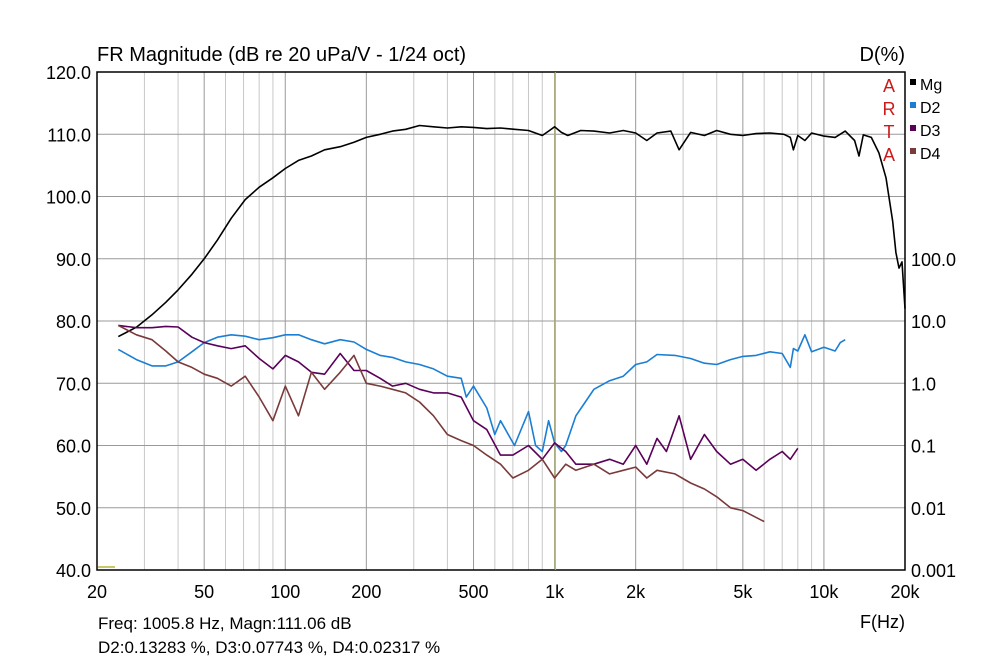 This screenshot has height=666, width=1000. I want to click on x-tick-label: 50, so click(204, 592).